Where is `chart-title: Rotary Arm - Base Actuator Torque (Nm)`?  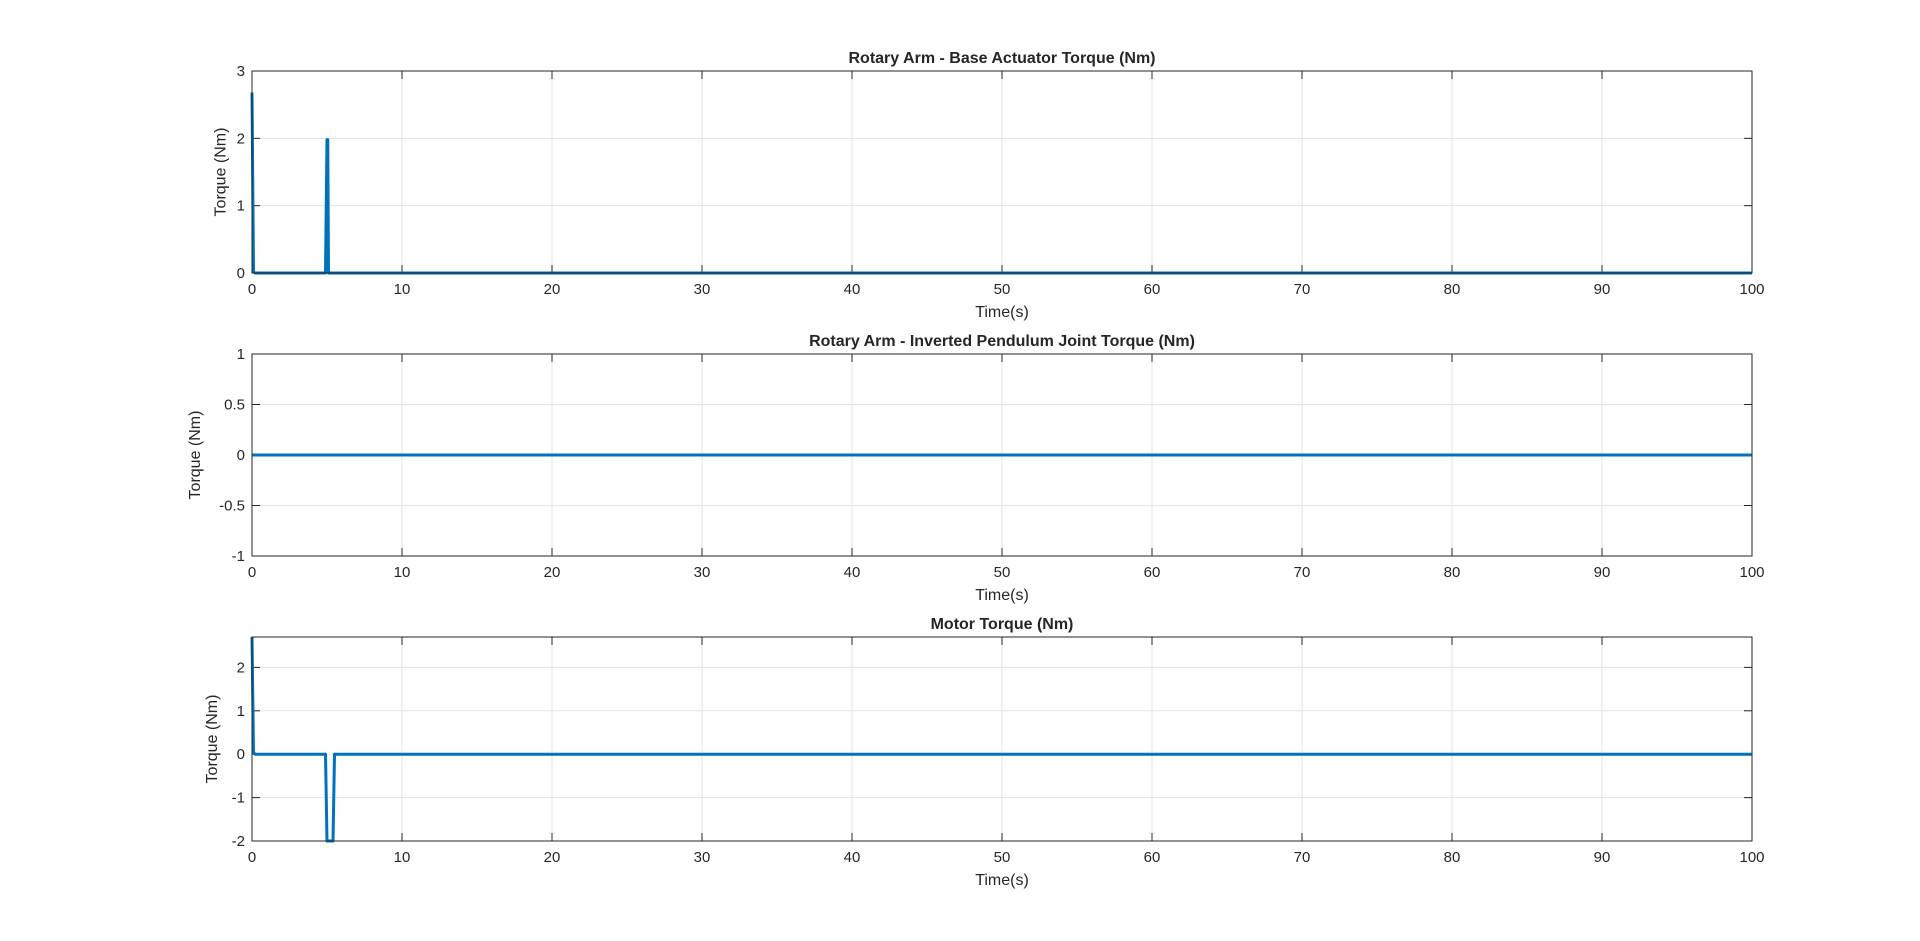
chart-title: Rotary Arm - Base Actuator Torque (Nm) is located at coordinates (1002, 58).